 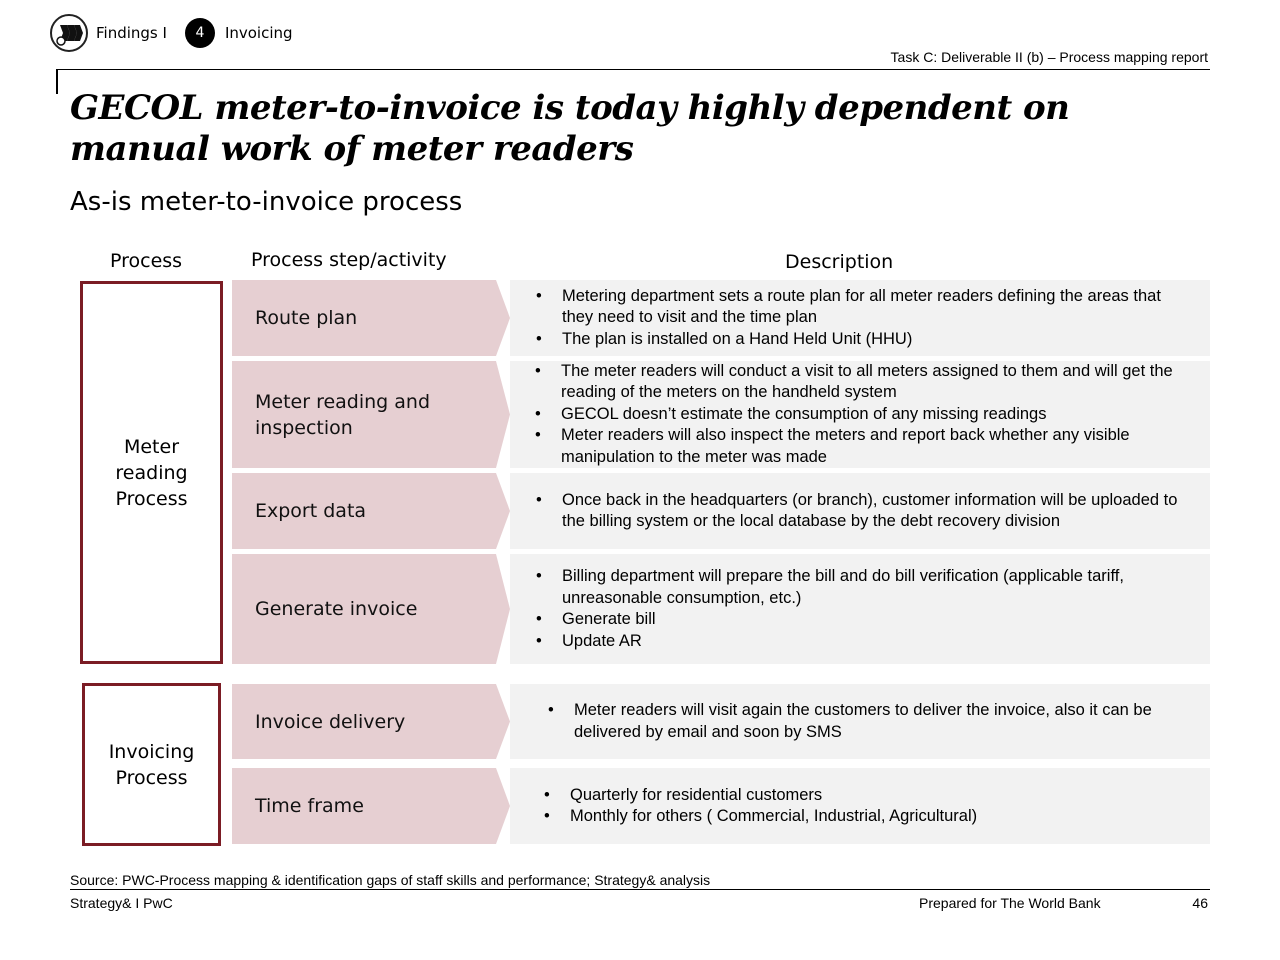 I want to click on process-step: Meter reading and inspection, so click(x=371, y=414).